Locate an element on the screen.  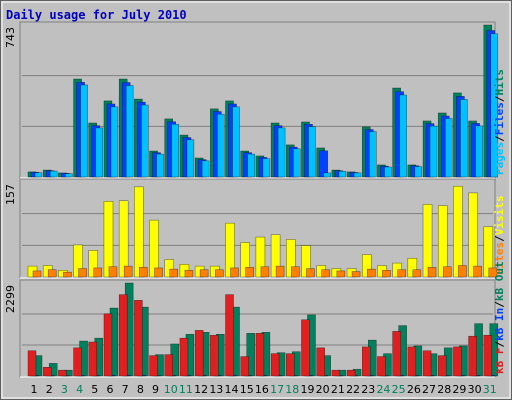
x-tick-label: 19 is located at coordinates (307, 389).